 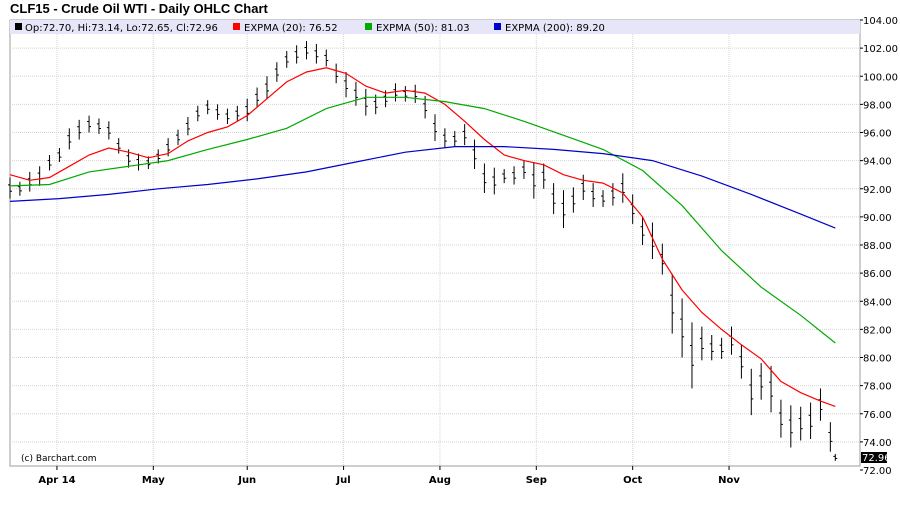 What do you see at coordinates (246, 480) in the screenshot?
I see `x-tick-label: Jun` at bounding box center [246, 480].